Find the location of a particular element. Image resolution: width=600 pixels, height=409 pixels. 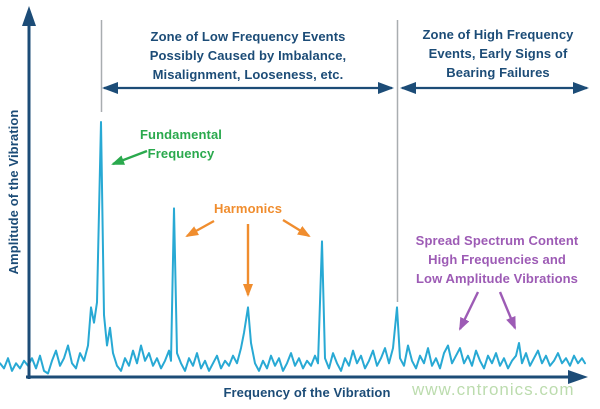

harmonics-arrow-left is located at coordinates (200, 228).